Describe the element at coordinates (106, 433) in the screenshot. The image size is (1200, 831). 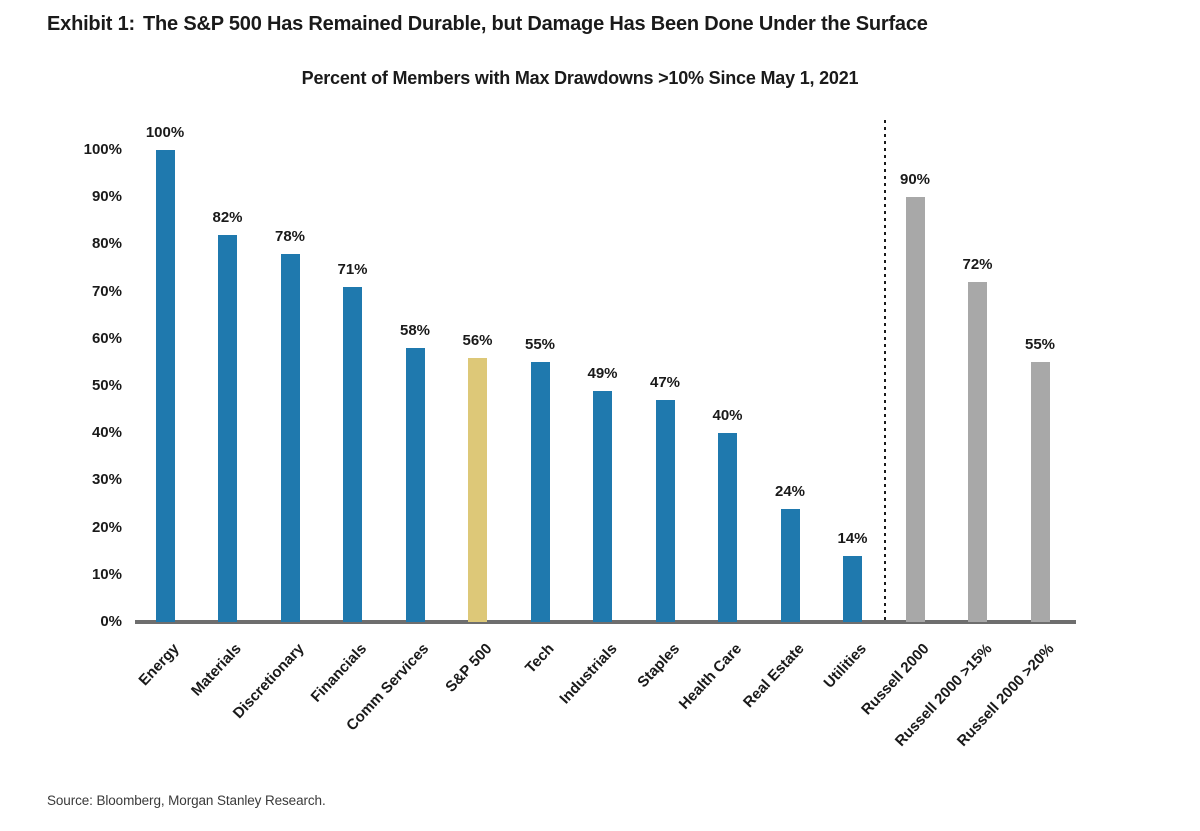
I see `y-axis-tick-label: 40%` at that location.